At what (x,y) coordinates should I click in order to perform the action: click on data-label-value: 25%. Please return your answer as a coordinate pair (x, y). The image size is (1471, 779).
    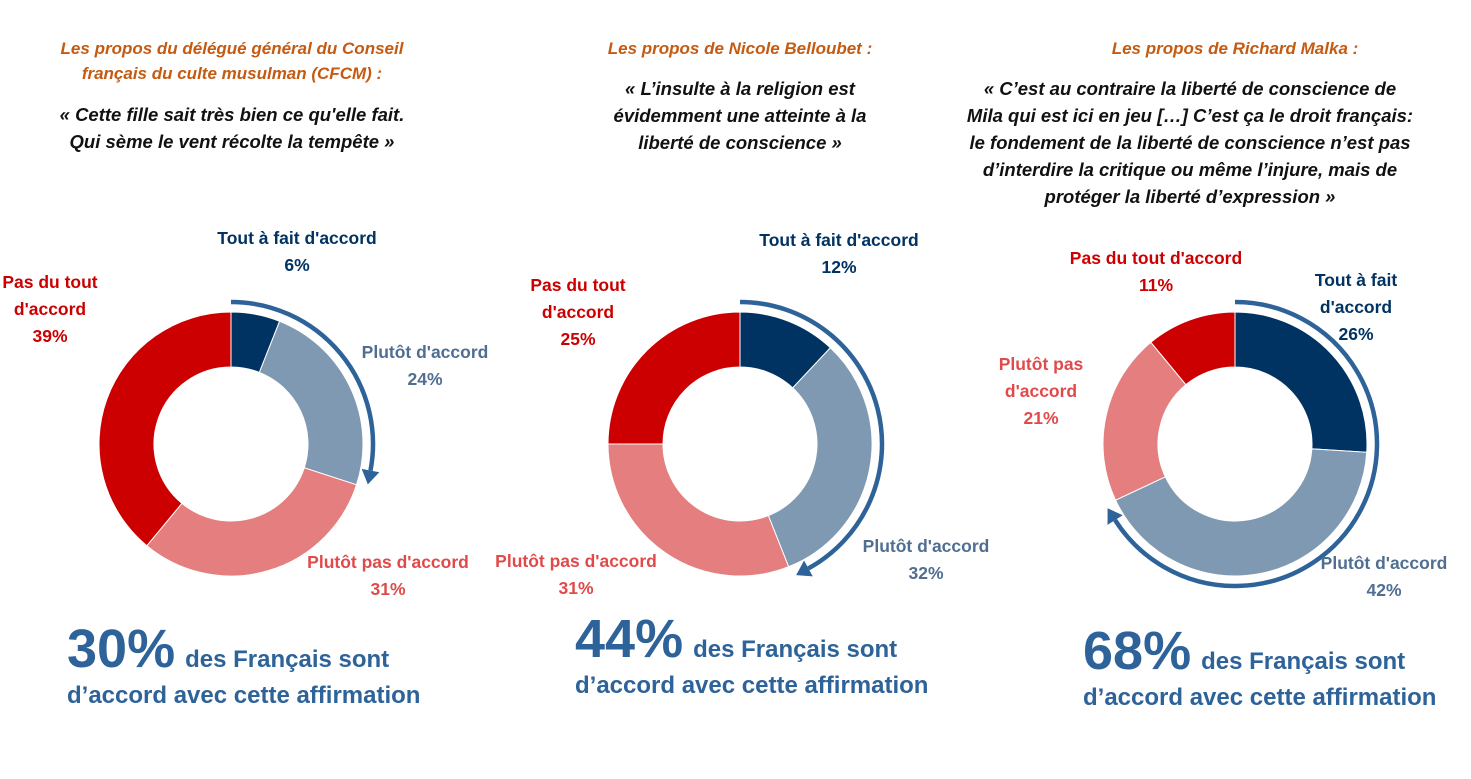
    Looking at the image, I should click on (578, 339).